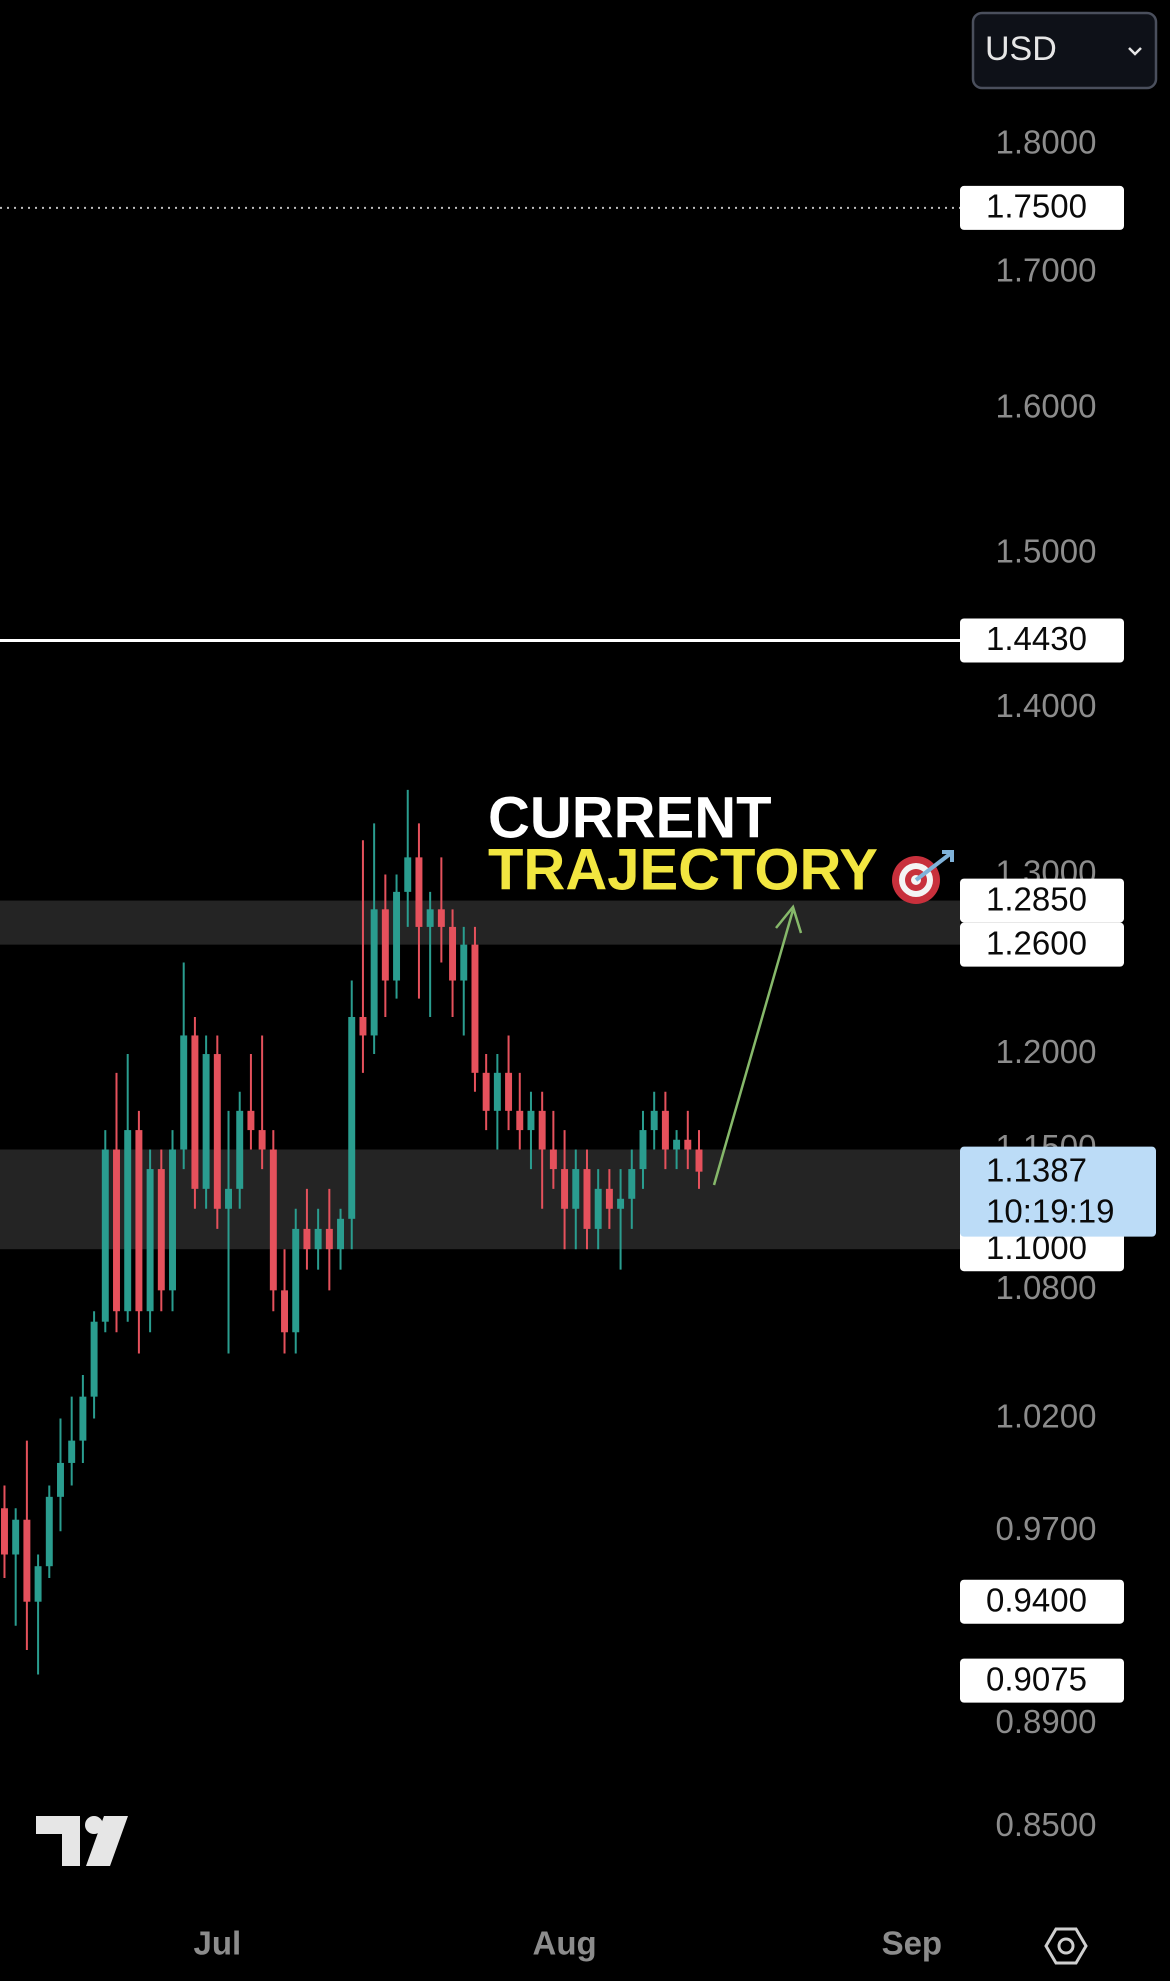  Describe the element at coordinates (1036, 1678) in the screenshot. I see `price-label: 0.9075` at that location.